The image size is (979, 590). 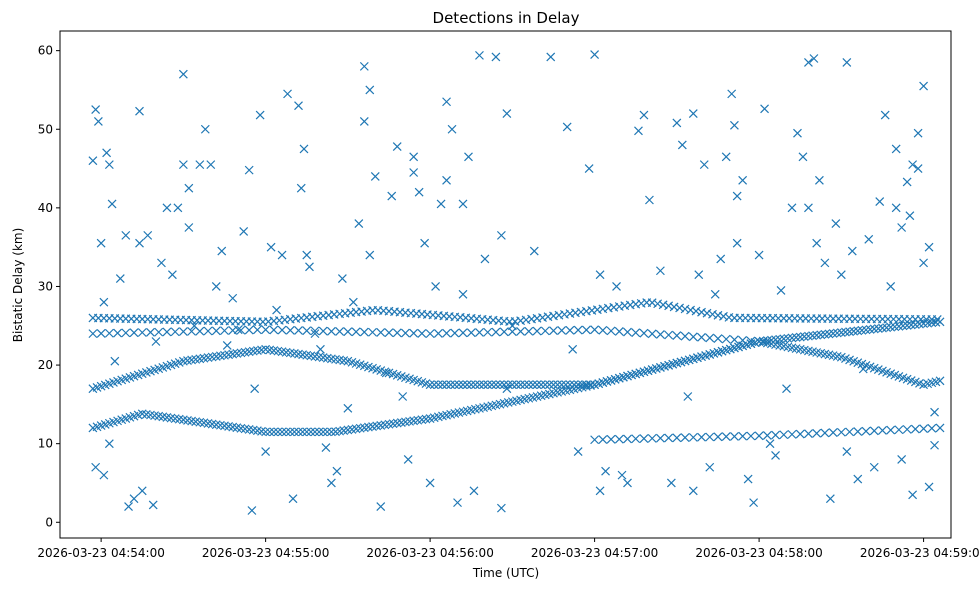 I want to click on x-tick-label: 2026-03-23 04:56:00, so click(x=429, y=553).